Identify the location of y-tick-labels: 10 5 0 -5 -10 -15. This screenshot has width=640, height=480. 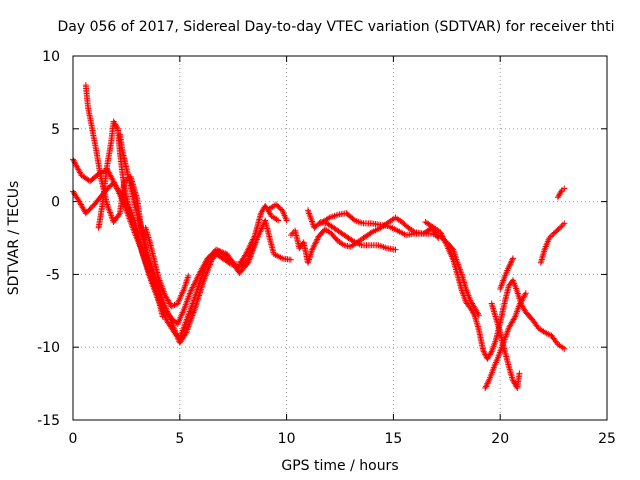
(48, 239).